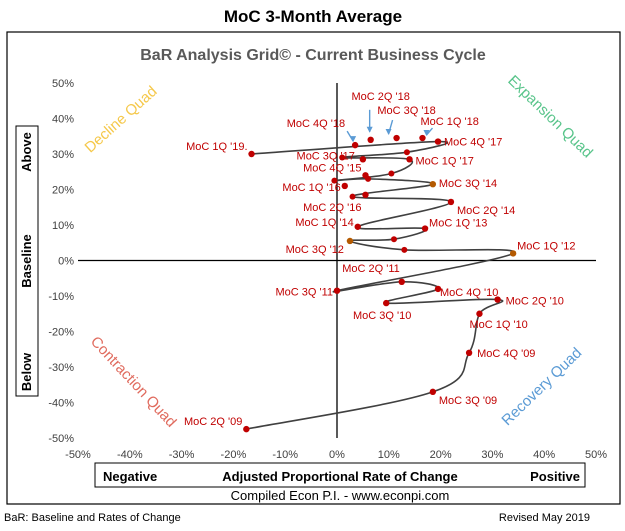 The width and height of the screenshot is (625, 531). I want to click on data-label: MoC 3Q '18, so click(406, 111).